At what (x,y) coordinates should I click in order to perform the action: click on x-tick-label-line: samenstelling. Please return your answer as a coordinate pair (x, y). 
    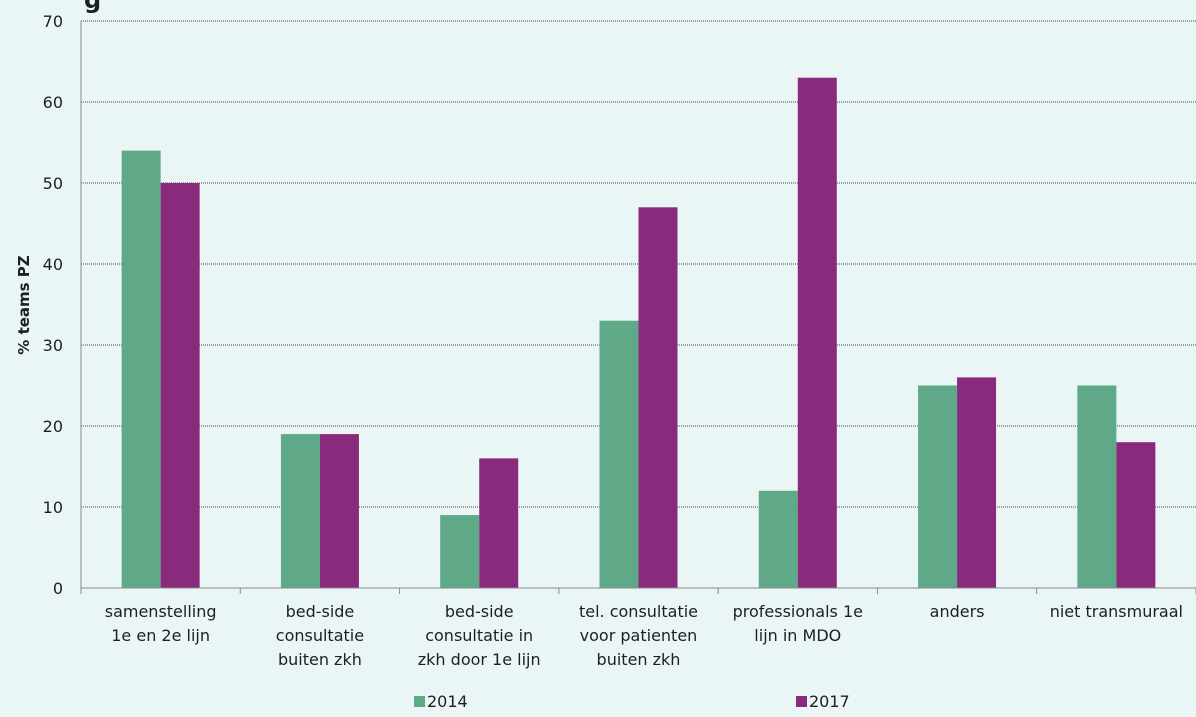
    Looking at the image, I should click on (161, 611).